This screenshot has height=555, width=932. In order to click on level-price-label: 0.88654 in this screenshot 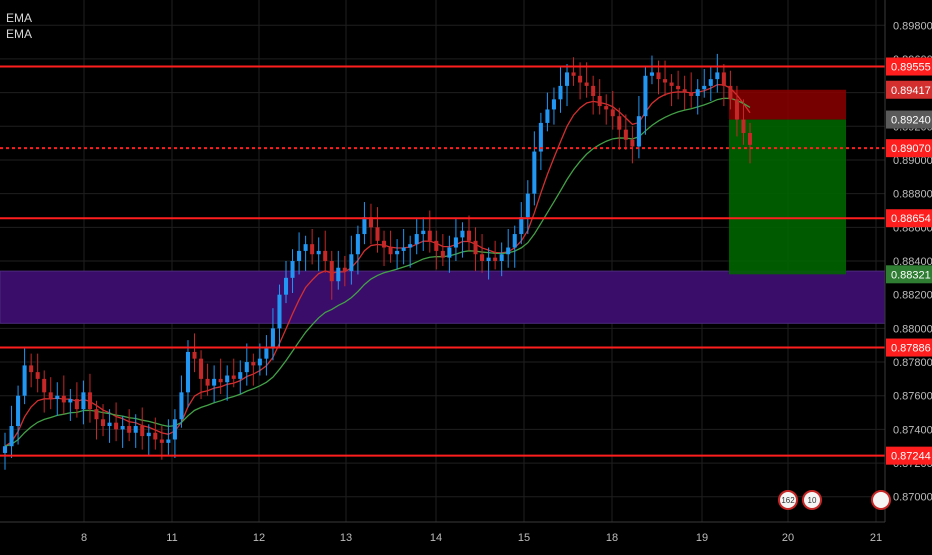, I will do `click(911, 219)`.